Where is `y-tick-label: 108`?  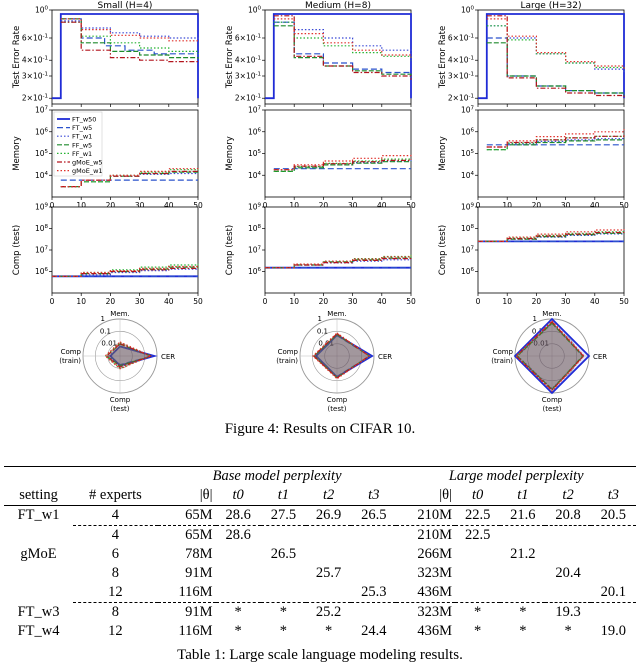
y-tick-label: 108 is located at coordinates (468, 228).